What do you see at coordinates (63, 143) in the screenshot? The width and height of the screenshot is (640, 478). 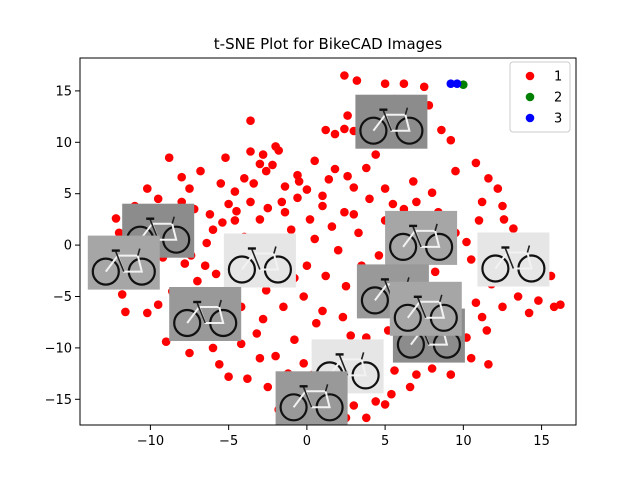 I see `y-tick-label-10: 10` at bounding box center [63, 143].